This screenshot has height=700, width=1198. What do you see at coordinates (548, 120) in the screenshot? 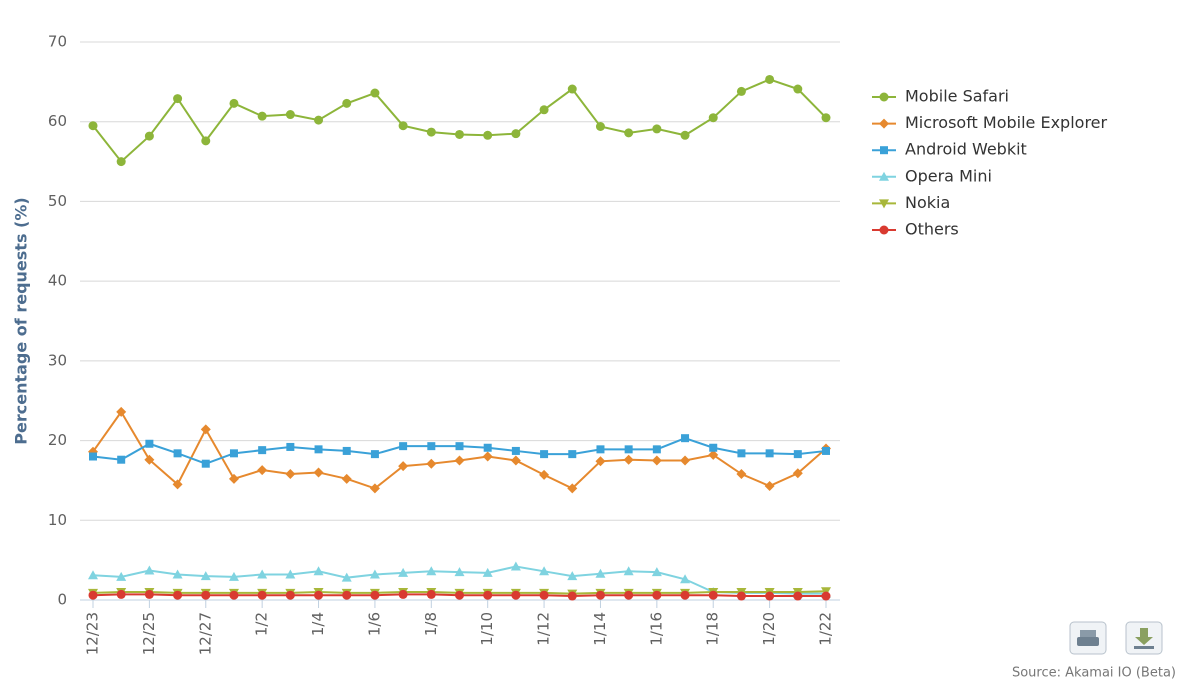
I see `series: Mobile Safari` at bounding box center [548, 120].